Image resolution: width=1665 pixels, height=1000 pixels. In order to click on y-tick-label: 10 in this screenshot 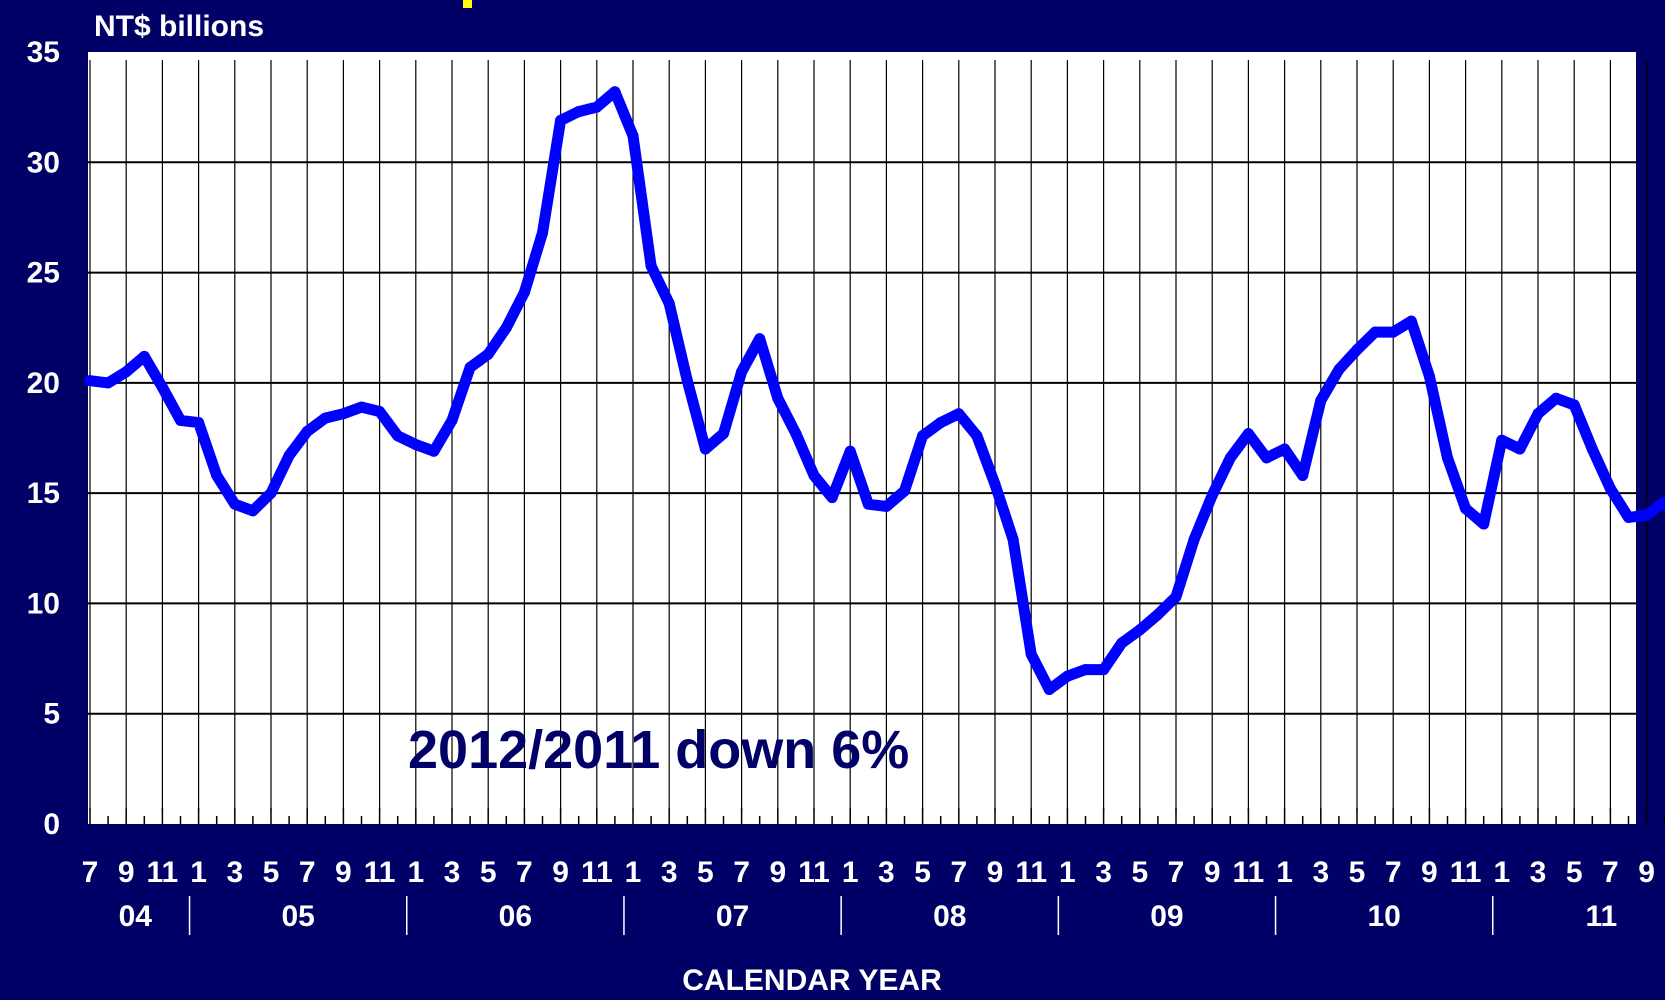, I will do `click(43, 603)`.